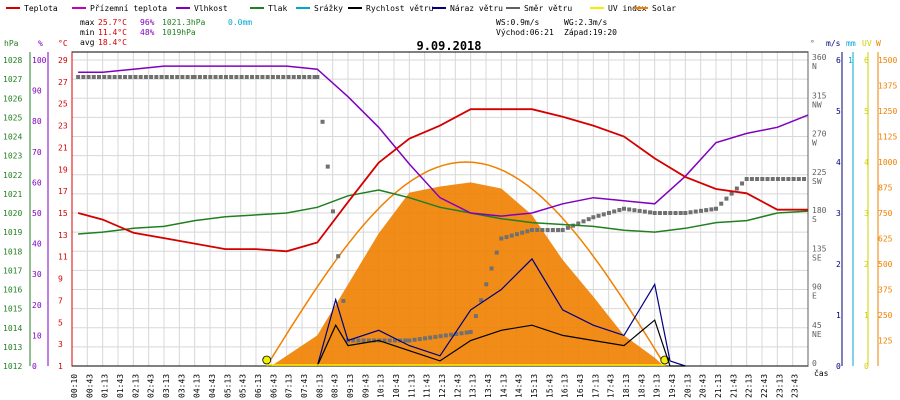 The height and width of the screenshot is (400, 900). I want to click on x-unit-label: čas, so click(821, 373).